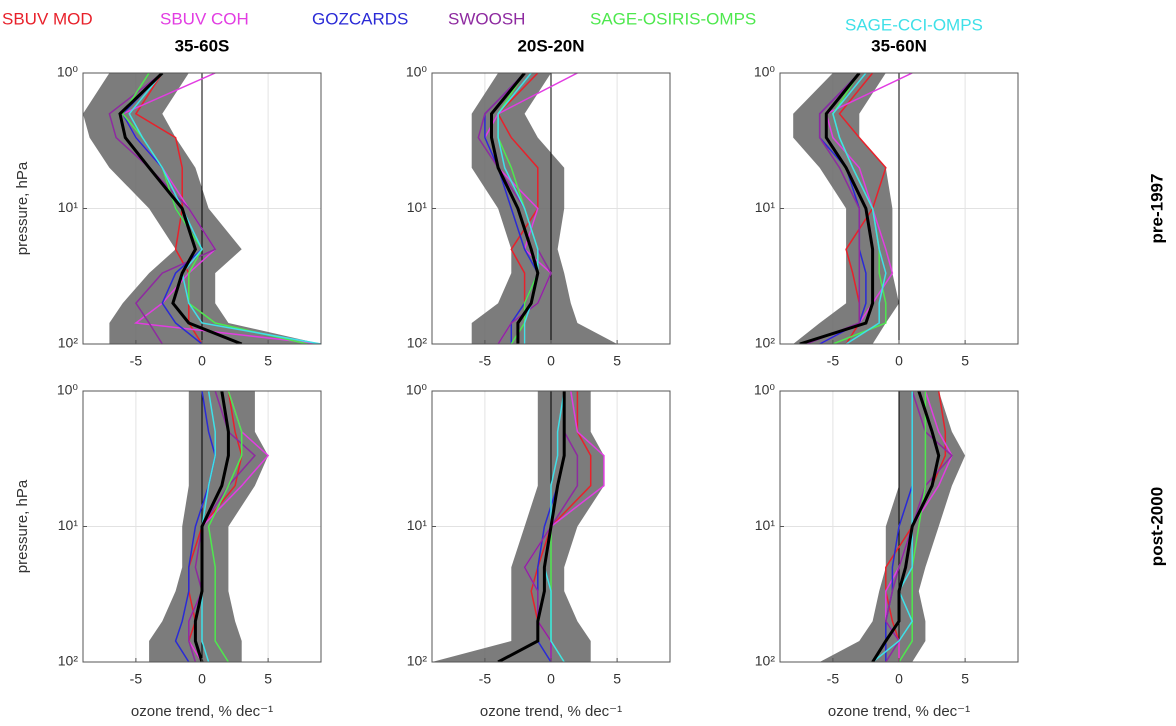  I want to click on panel: -5 0 5 10⁰ 10¹ 10² 35-60S pressure, hPa, so click(168, 202).